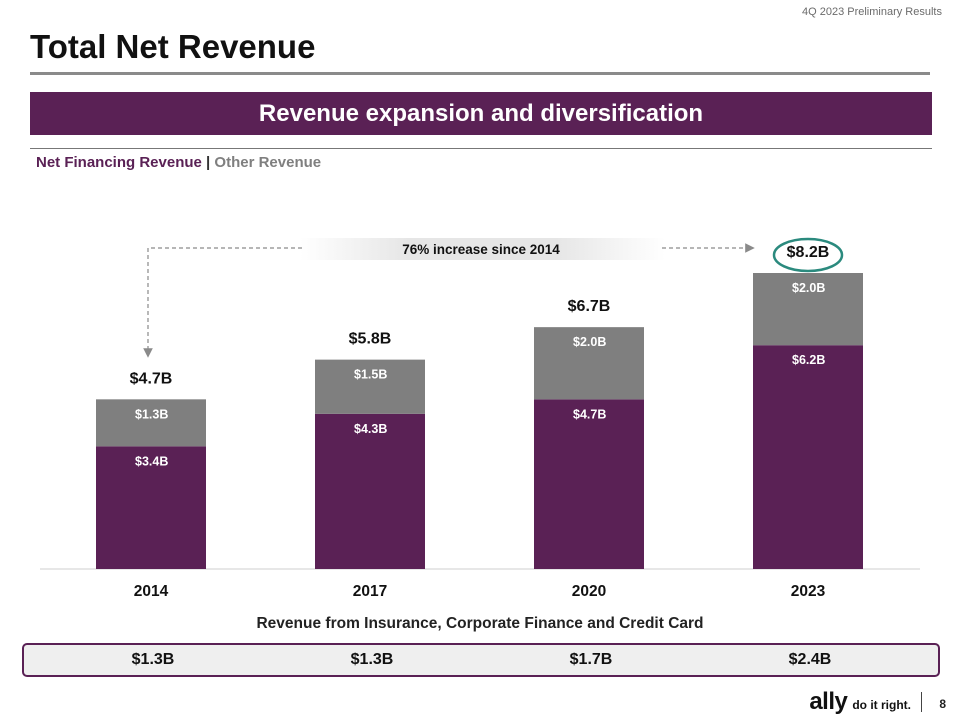 The width and height of the screenshot is (960, 720). I want to click on category-label-2020: 2020, so click(589, 591).